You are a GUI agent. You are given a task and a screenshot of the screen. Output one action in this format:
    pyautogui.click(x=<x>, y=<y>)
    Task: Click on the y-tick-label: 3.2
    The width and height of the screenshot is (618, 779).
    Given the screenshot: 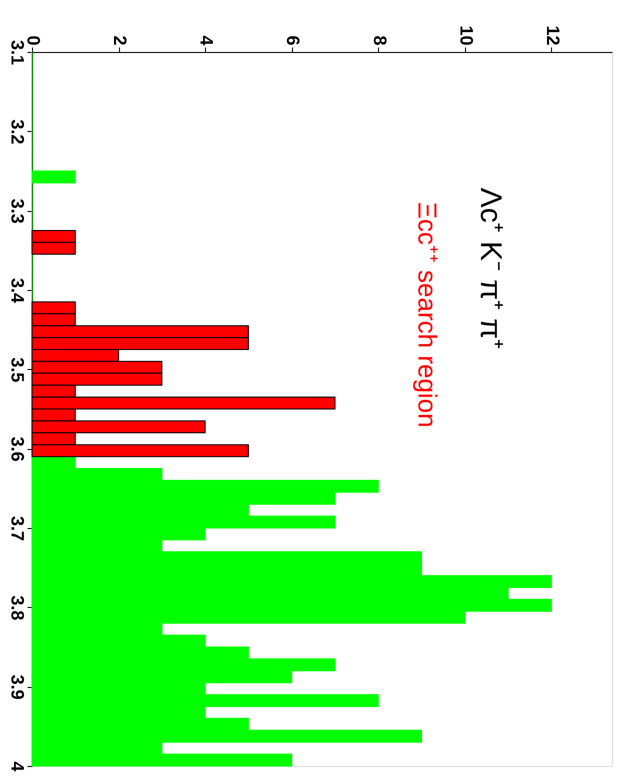 What is the action you would take?
    pyautogui.click(x=18, y=131)
    